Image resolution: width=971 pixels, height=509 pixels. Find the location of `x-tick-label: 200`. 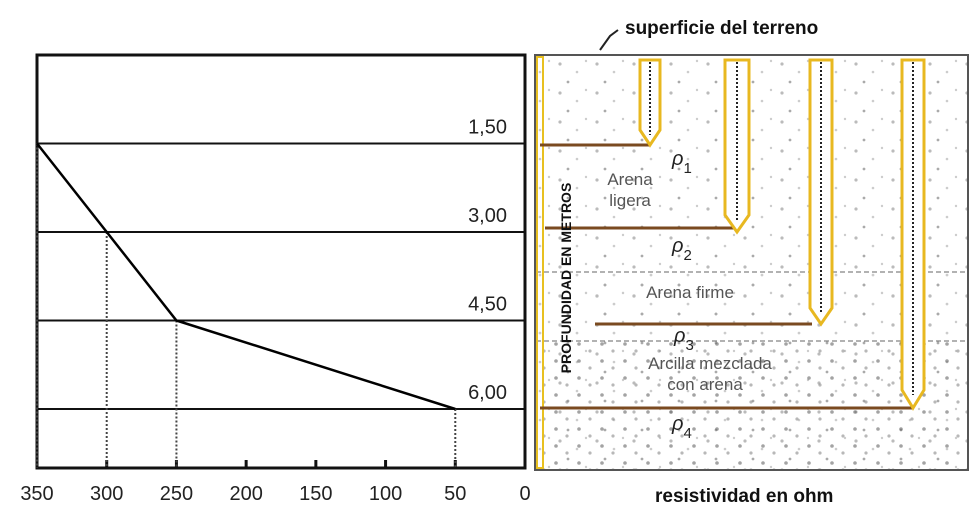

x-tick-label: 200 is located at coordinates (245, 494).